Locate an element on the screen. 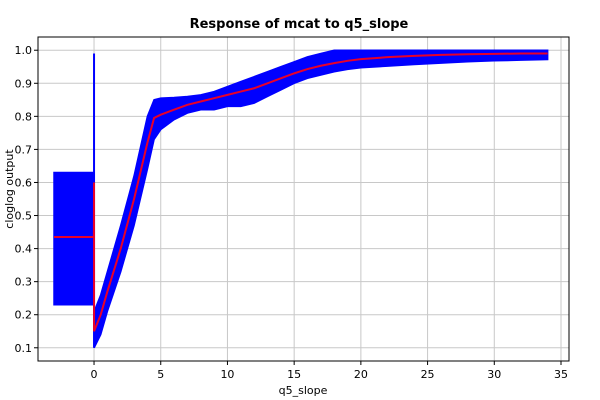  y-tick-label: 0.1 is located at coordinates (24, 348).